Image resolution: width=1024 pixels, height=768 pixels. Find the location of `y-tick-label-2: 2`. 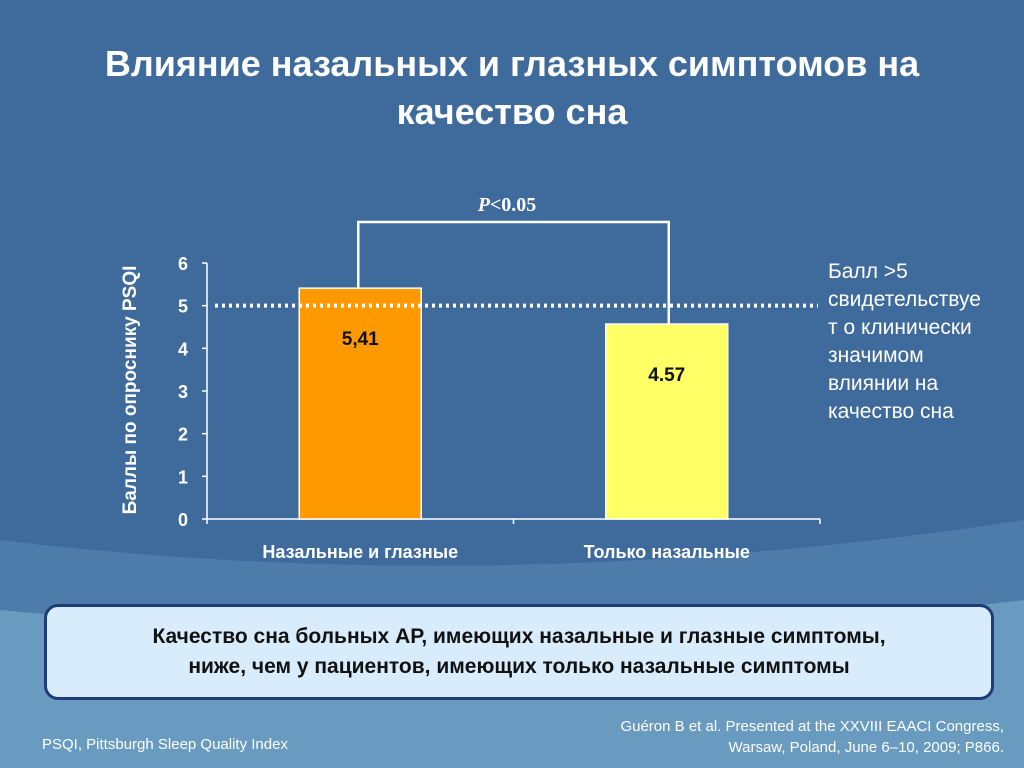

y-tick-label-2: 2 is located at coordinates (183, 435).